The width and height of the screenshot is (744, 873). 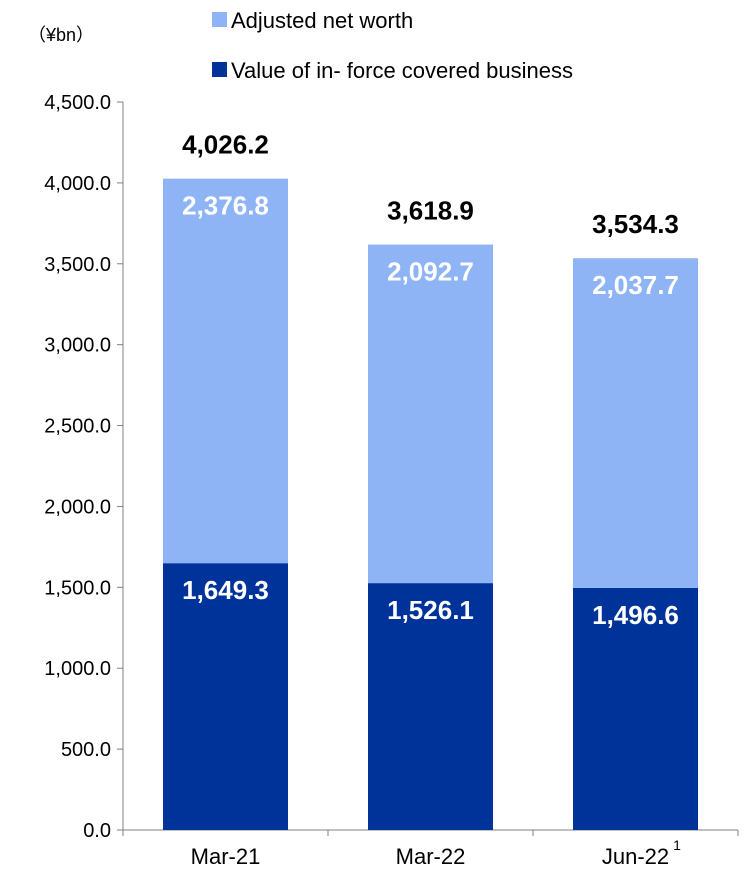 What do you see at coordinates (77, 427) in the screenshot?
I see `y-tick-label: 2,500.0` at bounding box center [77, 427].